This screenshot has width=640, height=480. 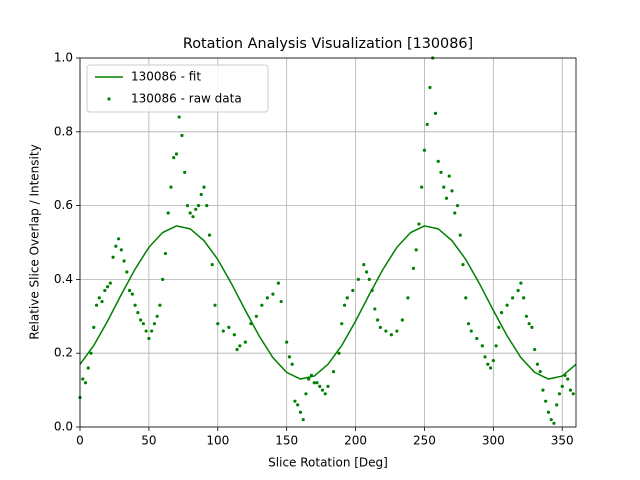 I want to click on legend-box, so click(x=177, y=88).